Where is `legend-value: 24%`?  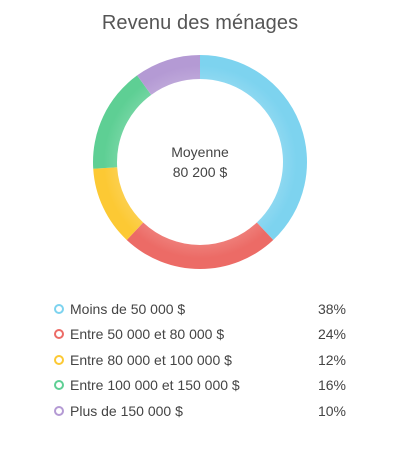
legend-value: 24% is located at coordinates (331, 334).